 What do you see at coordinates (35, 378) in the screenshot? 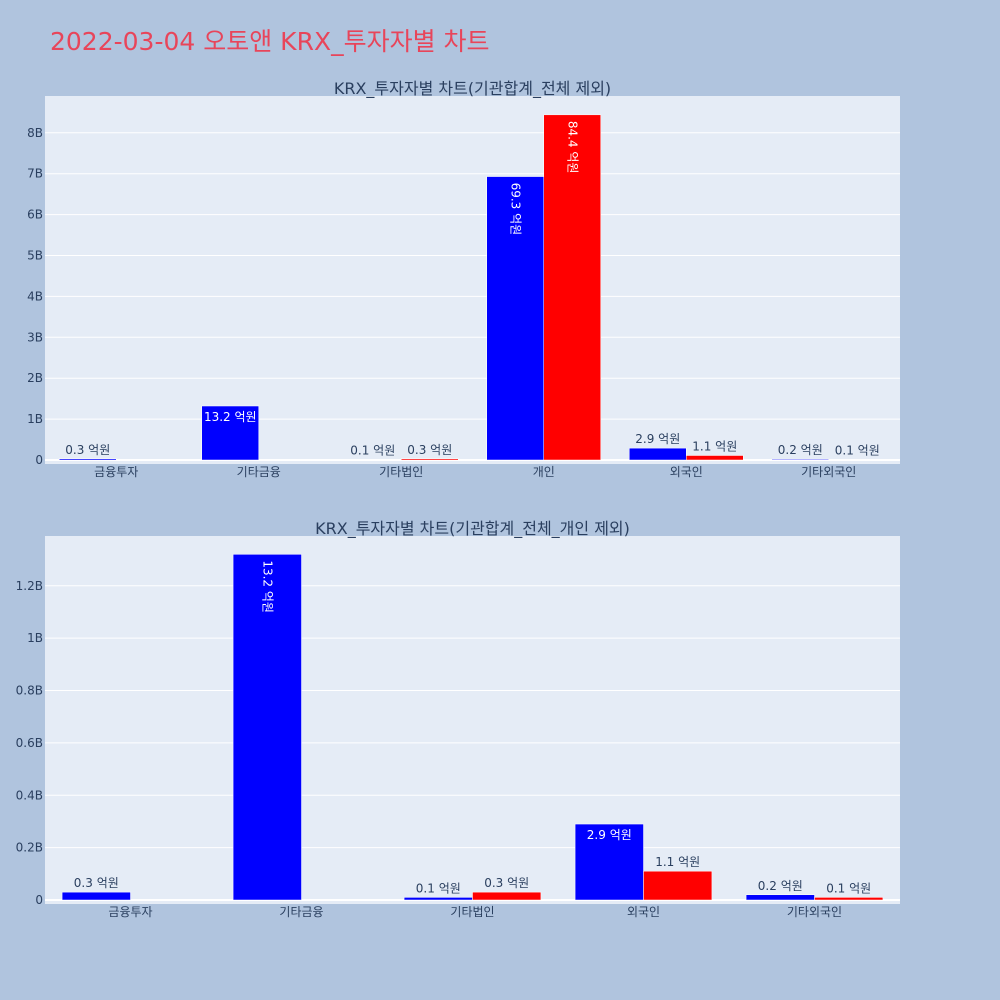
I see `y-tick-label: 2B` at bounding box center [35, 378].